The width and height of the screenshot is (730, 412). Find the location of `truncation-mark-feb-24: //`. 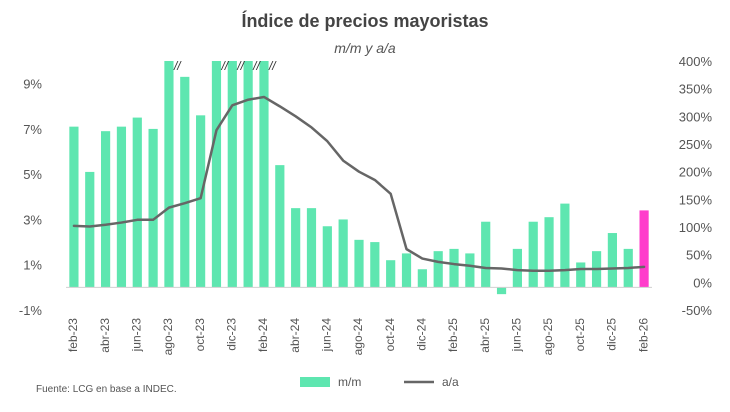

truncation-mark-feb-24: // is located at coordinates (272, 66).